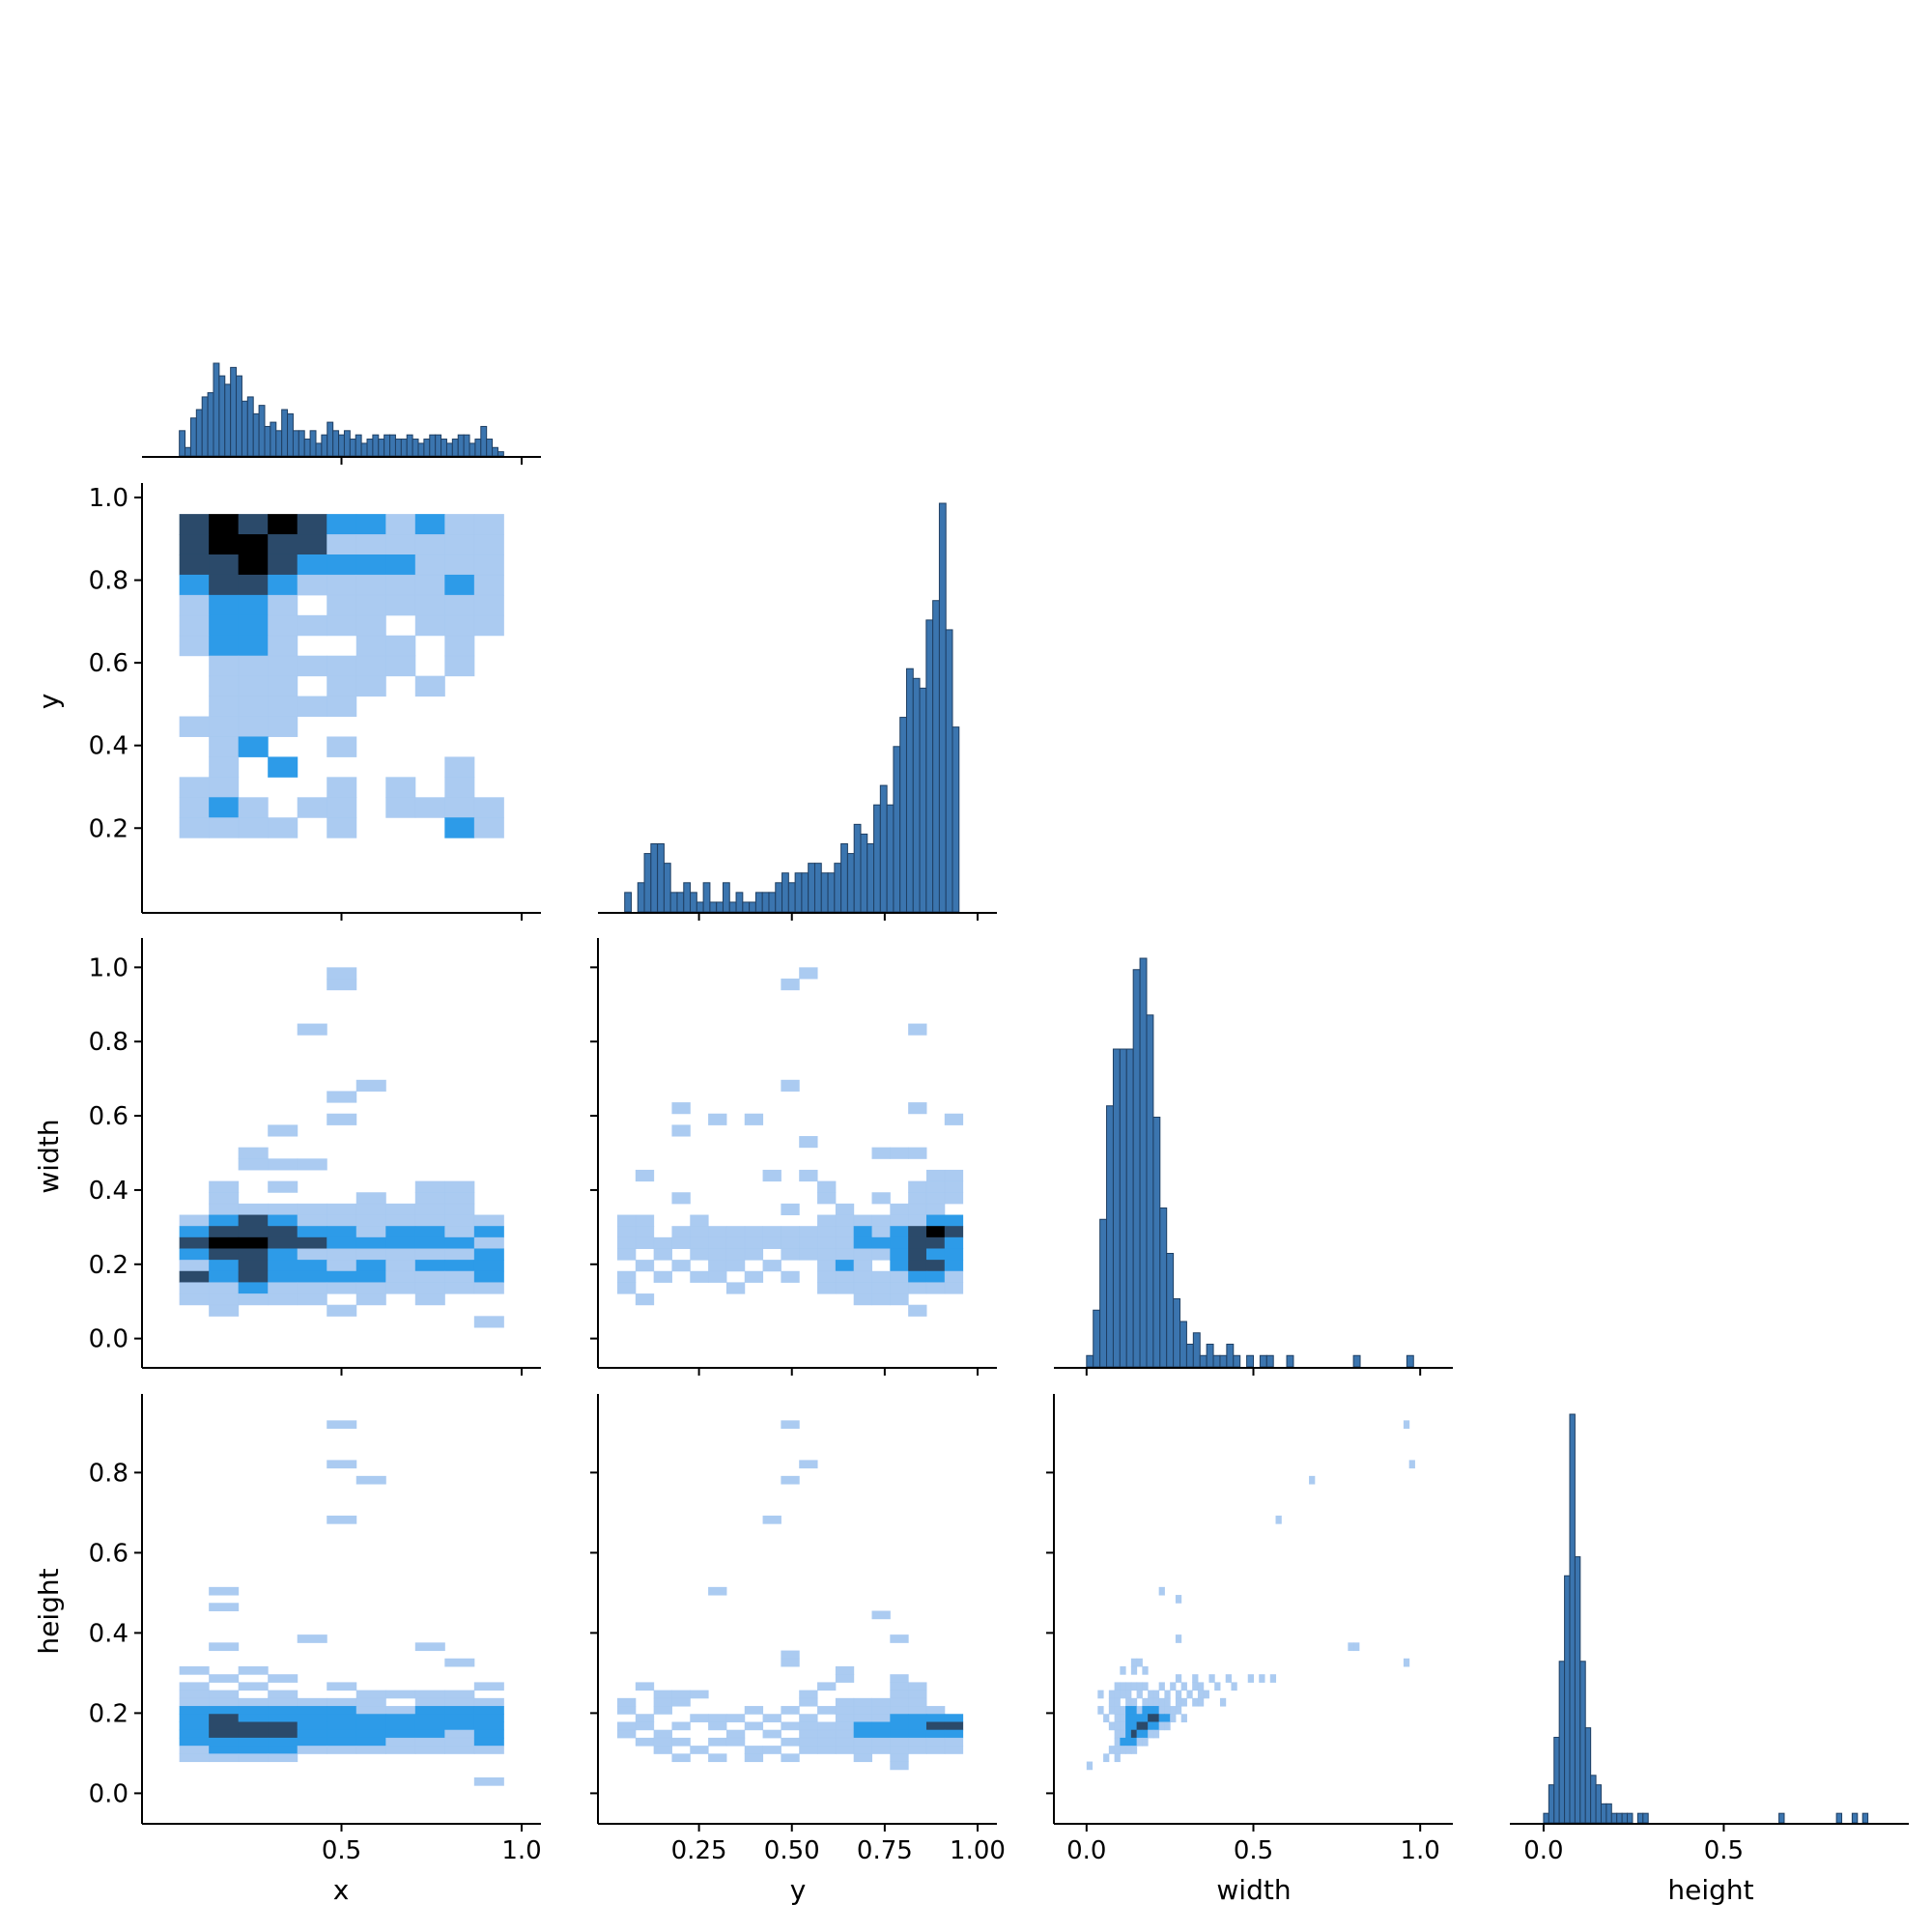 The width and height of the screenshot is (1932, 1932). What do you see at coordinates (1724, 1850) in the screenshot?
I see `x-tick-label: 0.5` at bounding box center [1724, 1850].